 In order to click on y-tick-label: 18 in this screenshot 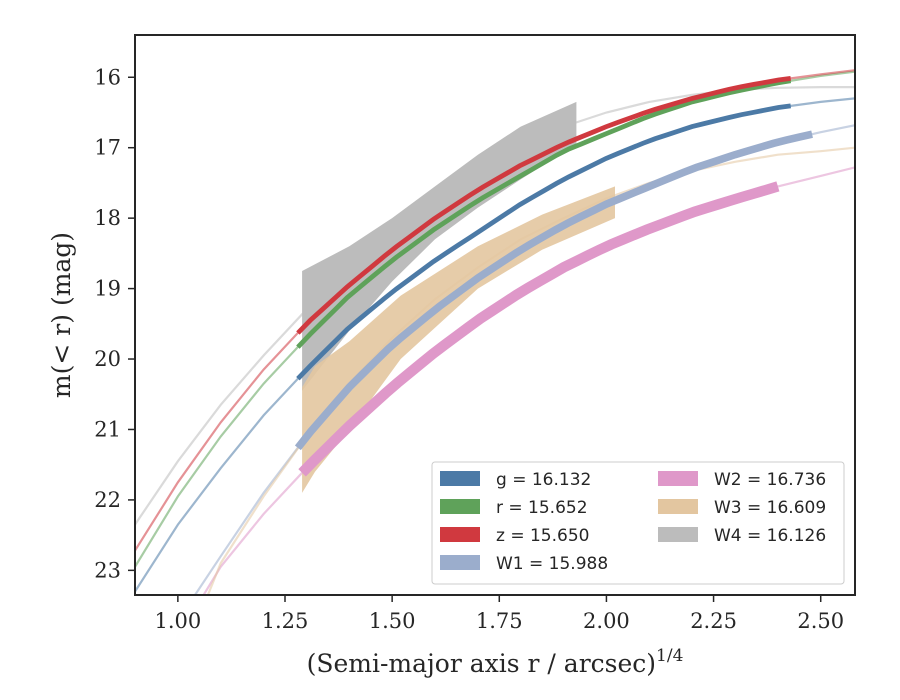, I will do `click(107, 218)`.